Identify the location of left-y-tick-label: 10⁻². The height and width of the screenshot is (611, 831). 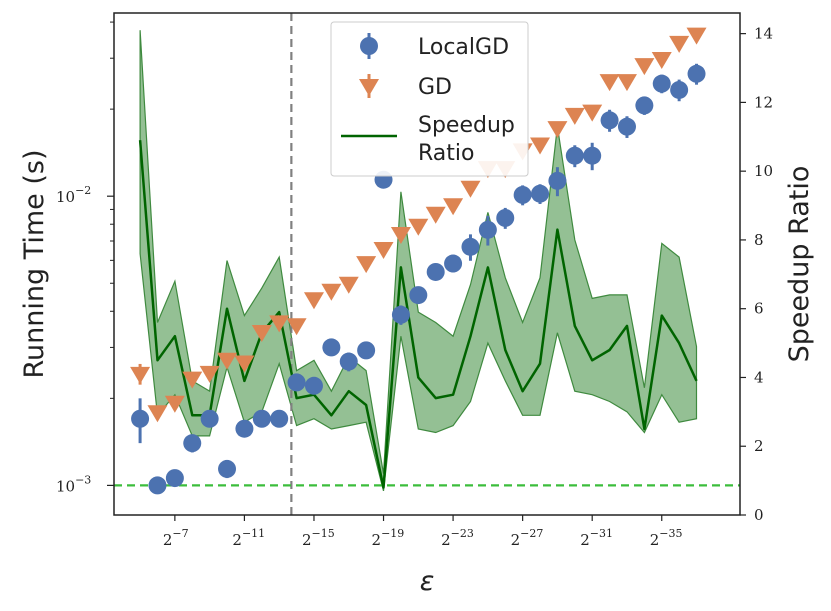
(73, 195).